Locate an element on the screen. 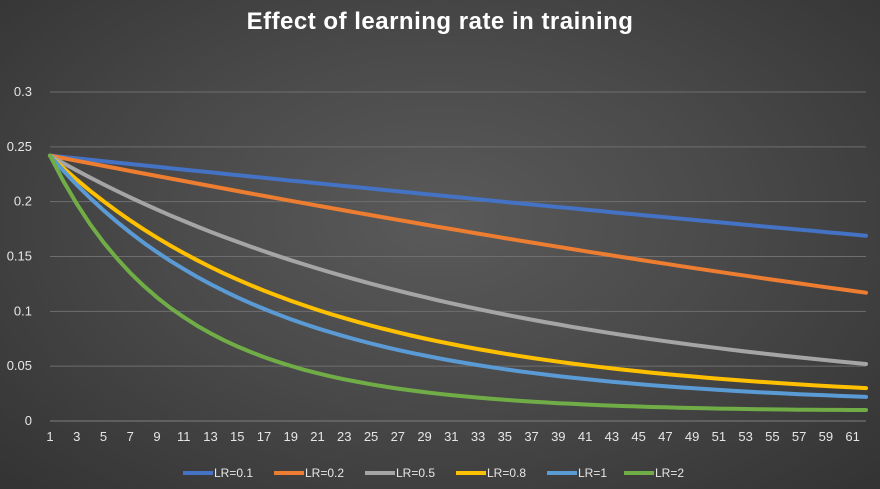  x-tick-label: 15 is located at coordinates (237, 436).